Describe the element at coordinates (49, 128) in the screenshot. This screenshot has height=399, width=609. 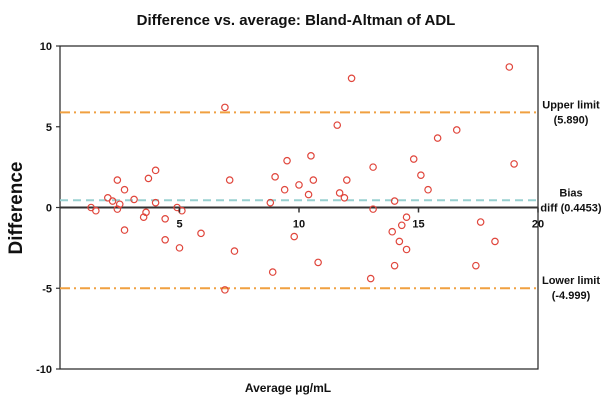
I see `y-tick-label: 5` at that location.